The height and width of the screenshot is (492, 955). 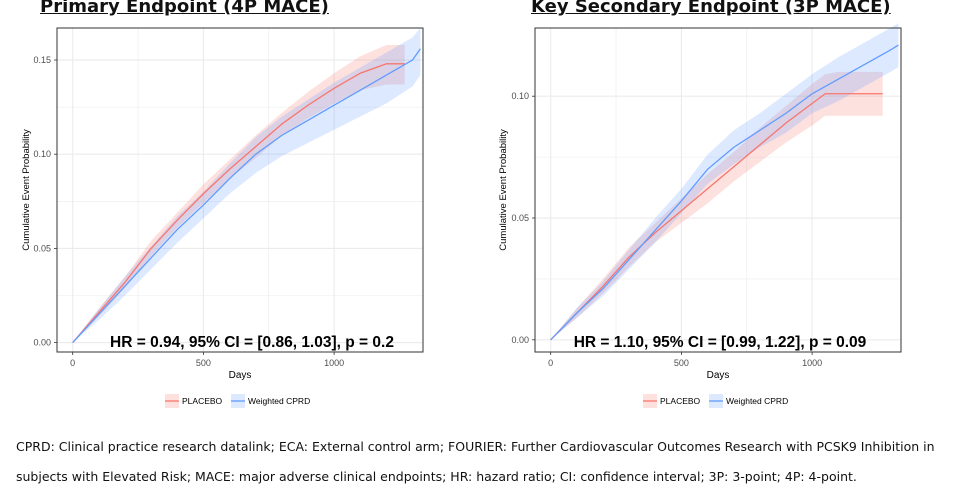 What do you see at coordinates (711, 8) in the screenshot?
I see `panel-title-secondary: Key Secondary Endpoint (3P MACE)` at bounding box center [711, 8].